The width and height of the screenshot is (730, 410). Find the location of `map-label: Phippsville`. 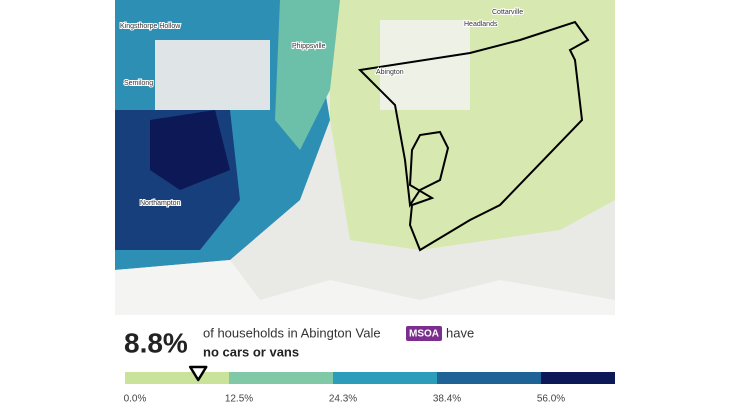

map-label: Phippsville is located at coordinates (309, 46).